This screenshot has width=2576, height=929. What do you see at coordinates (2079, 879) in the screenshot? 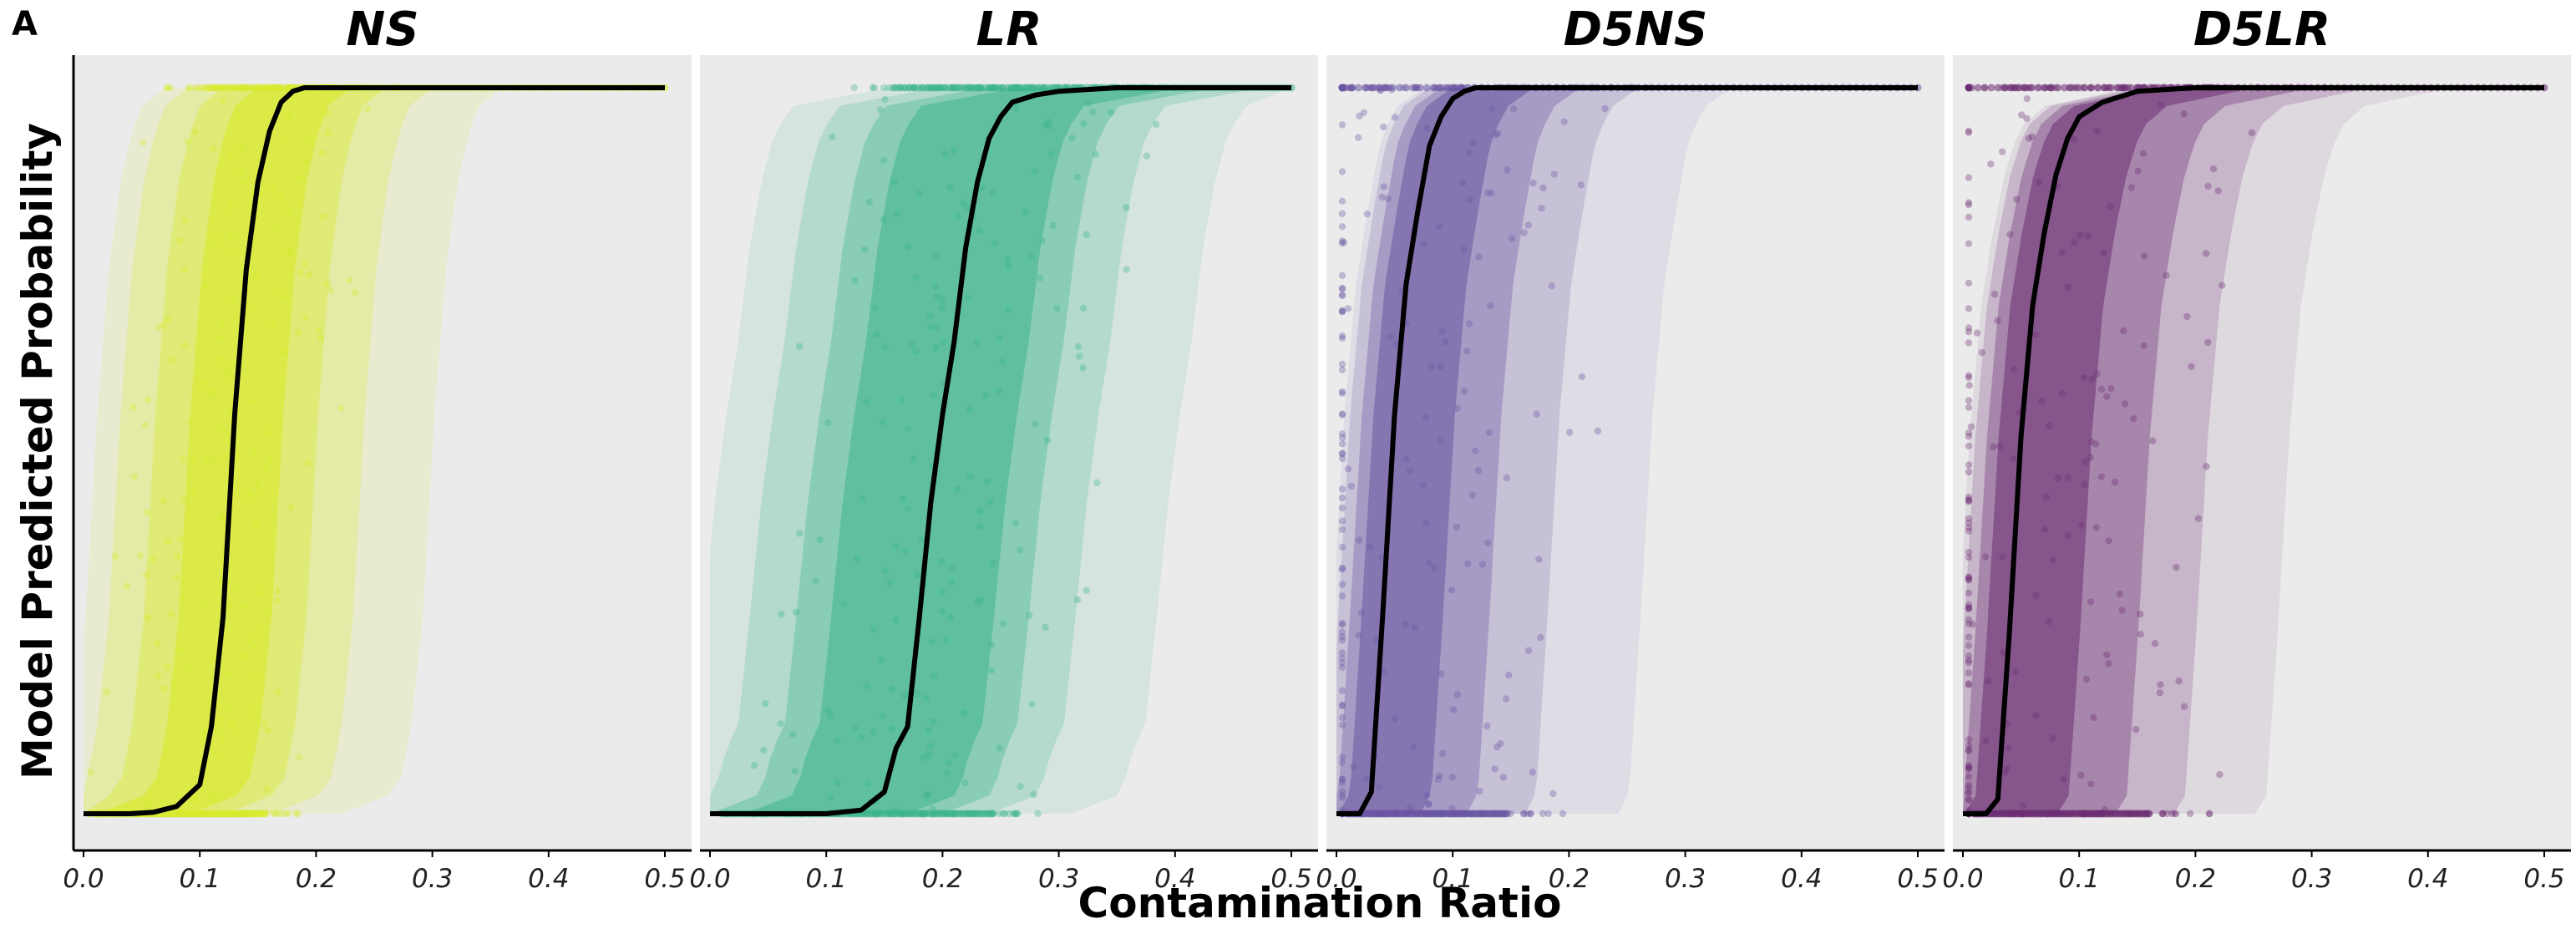
I see `x-tick-label: 0.1` at bounding box center [2079, 879].